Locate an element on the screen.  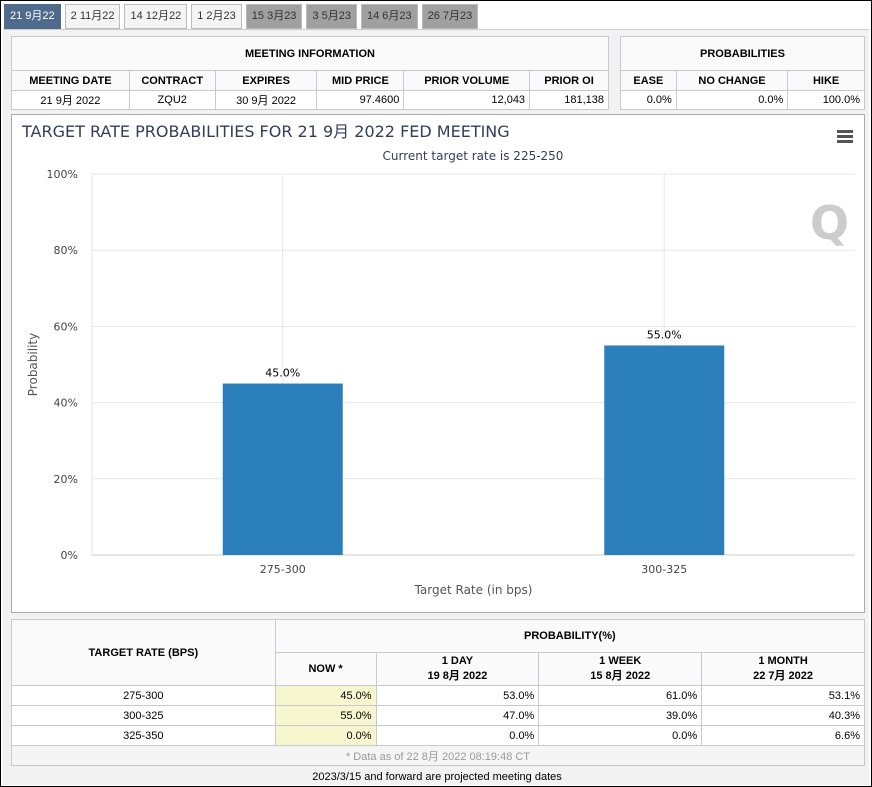
meeting-value: ZQU2 is located at coordinates (172, 100).